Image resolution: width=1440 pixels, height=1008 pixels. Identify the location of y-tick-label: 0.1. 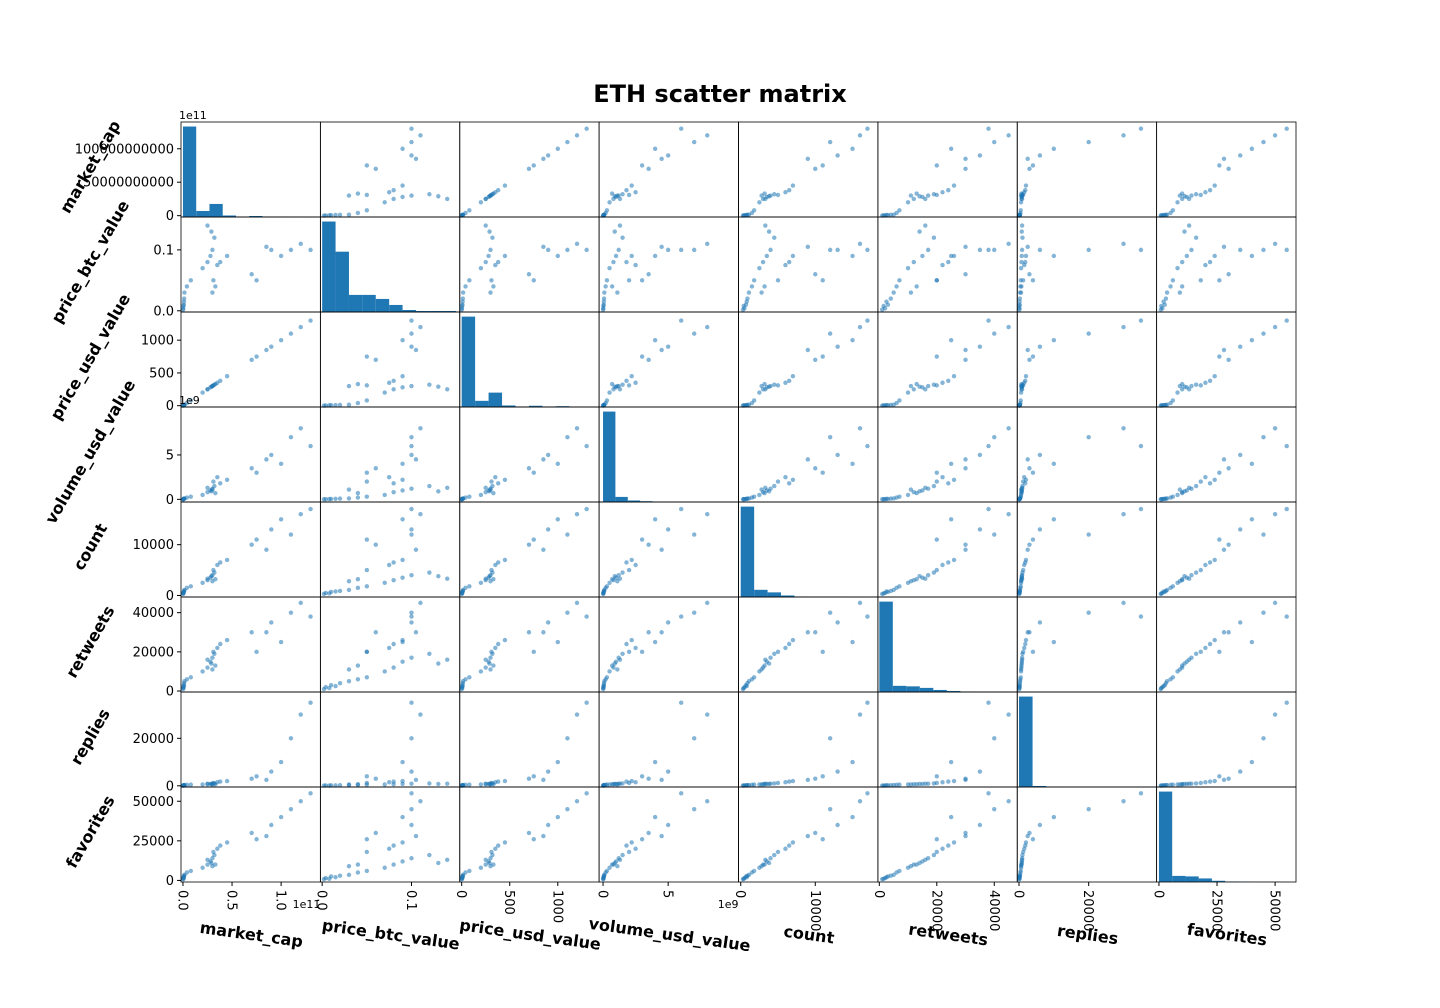
(163, 250).